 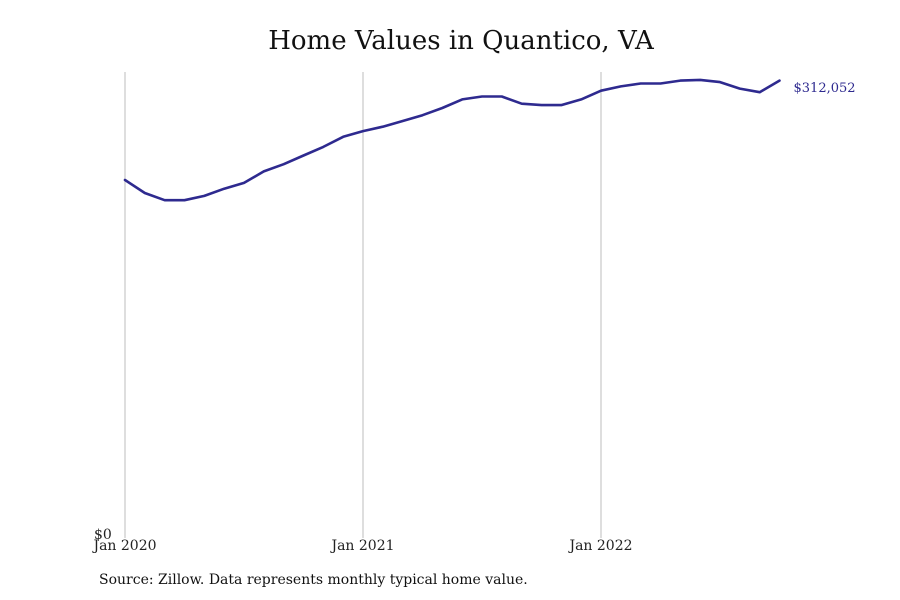 I want to click on x-axis-ticks: Jan 2020 Jan 2021 Jan 2022, so click(x=361, y=546).